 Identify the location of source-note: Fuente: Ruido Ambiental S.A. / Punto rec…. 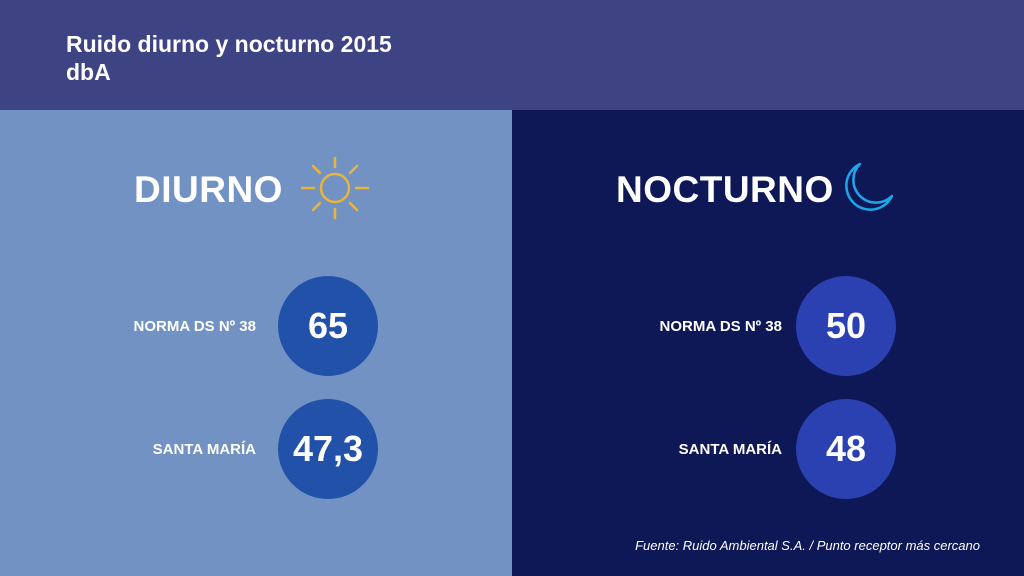
(807, 545).